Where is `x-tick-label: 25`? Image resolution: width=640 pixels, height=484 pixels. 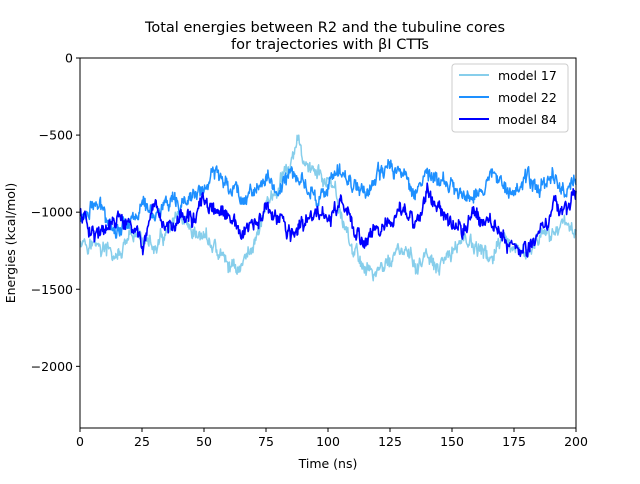
x-tick-label: 25 is located at coordinates (142, 441).